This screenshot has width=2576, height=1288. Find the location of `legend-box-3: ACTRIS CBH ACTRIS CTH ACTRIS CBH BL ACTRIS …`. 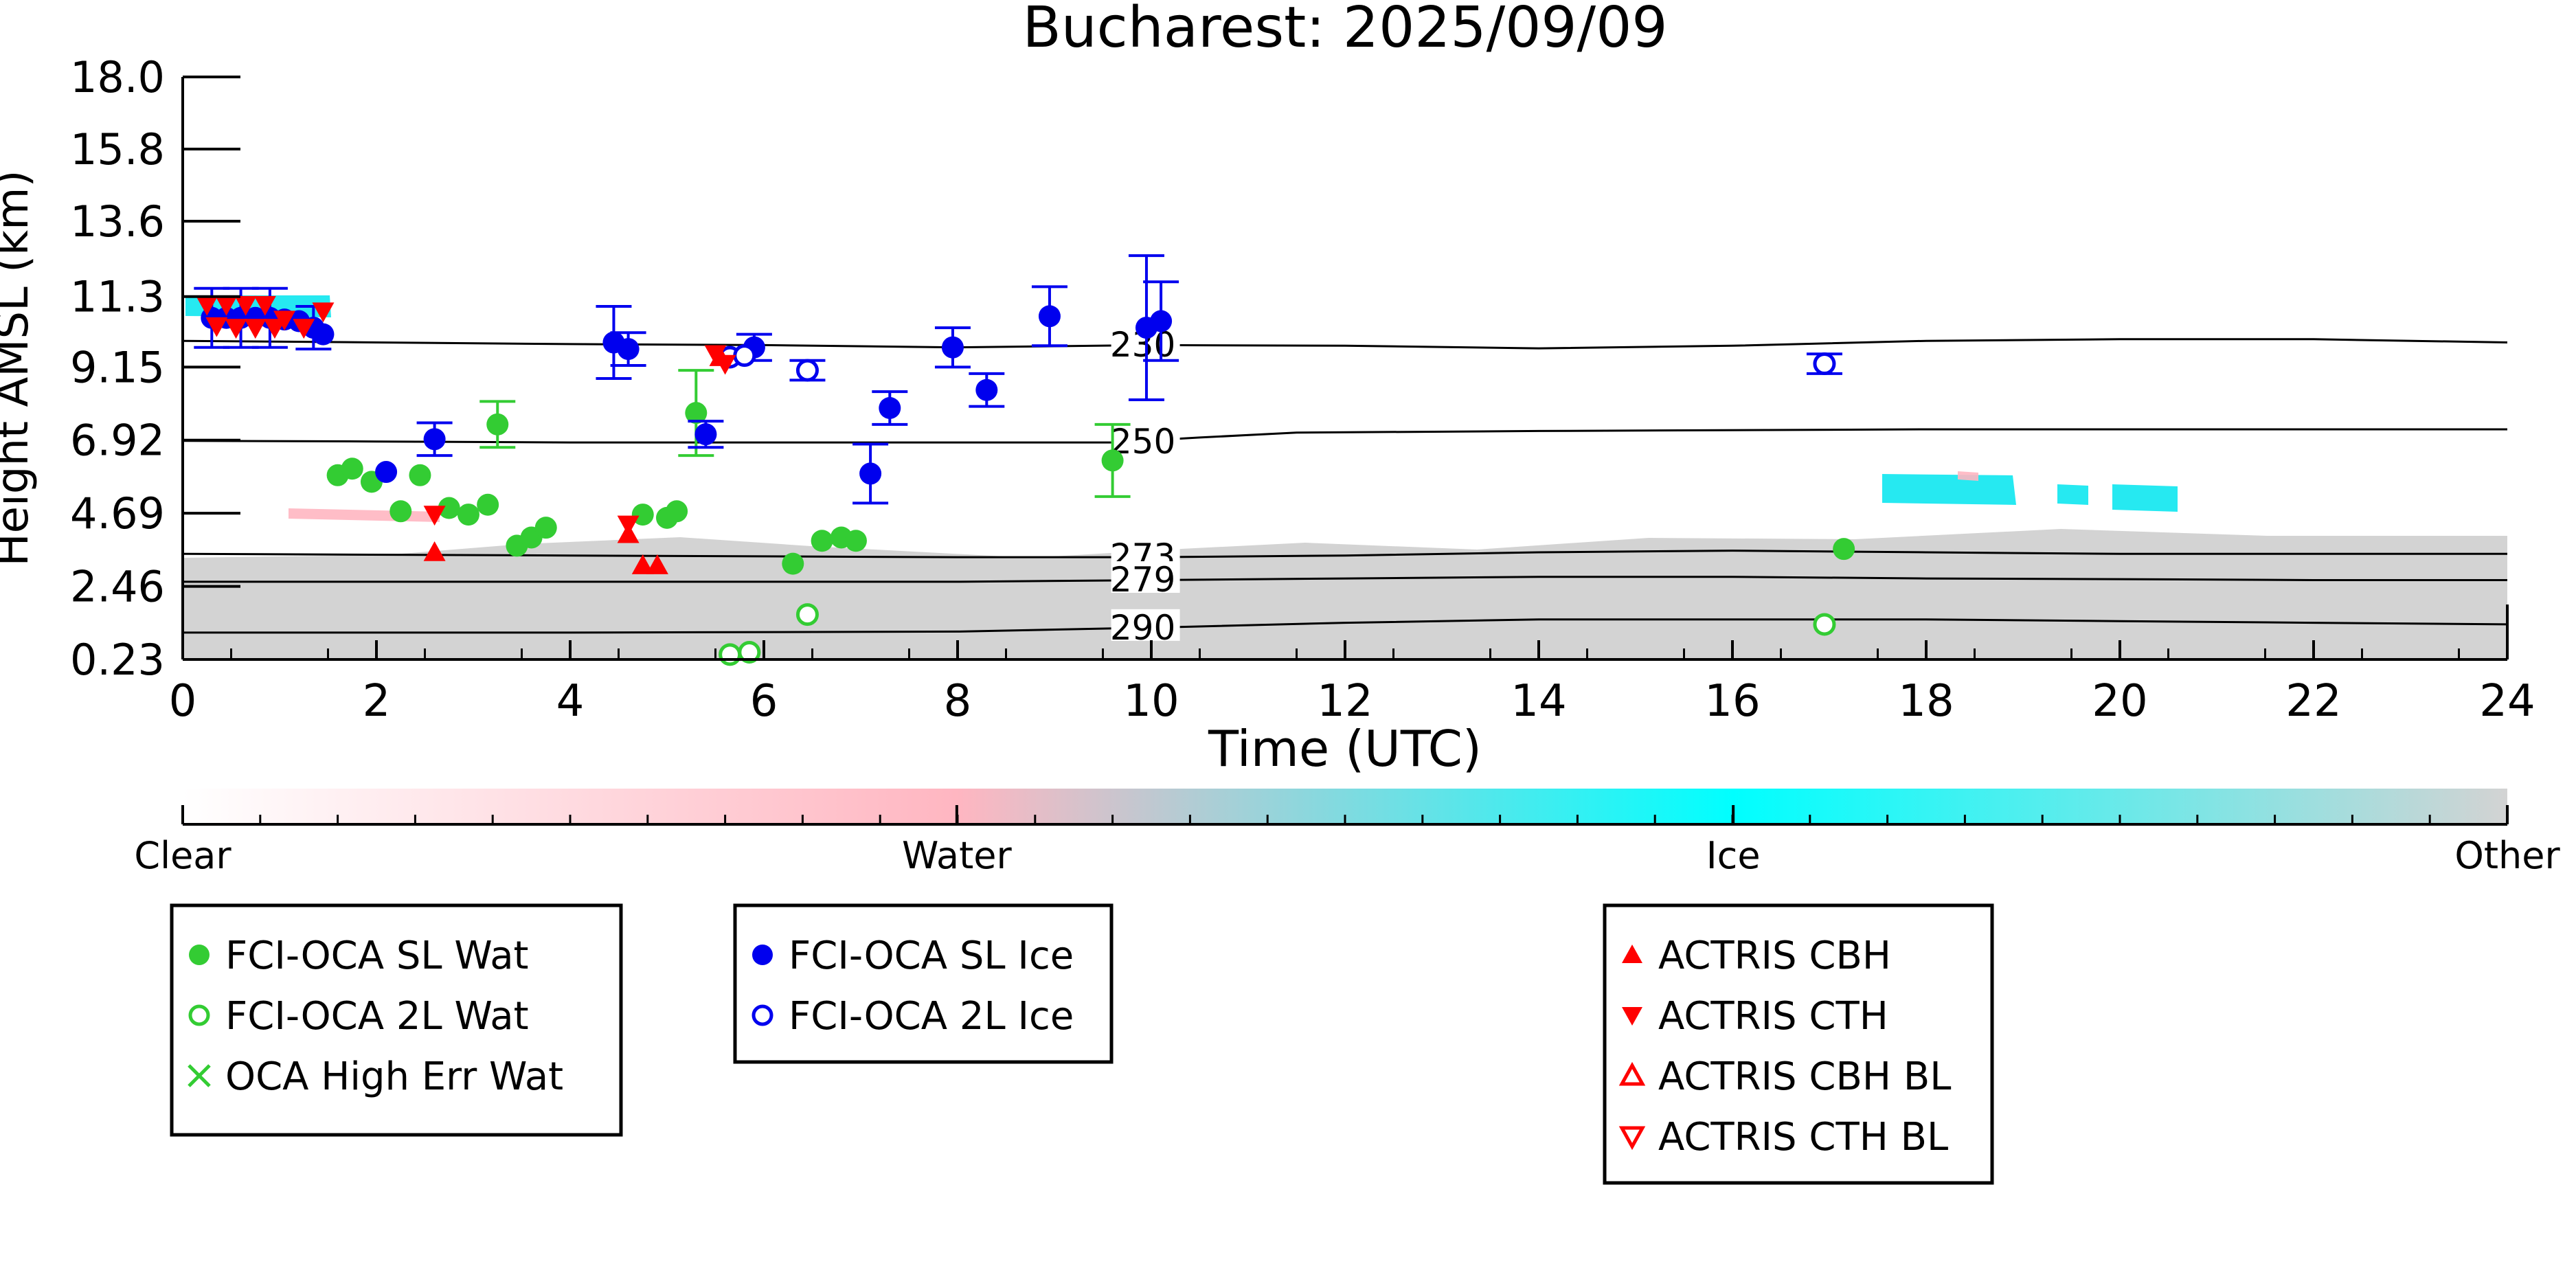

legend-box-3: ACTRIS CBH ACTRIS CTH ACTRIS CBH BL ACTRIS … is located at coordinates (1798, 1044).